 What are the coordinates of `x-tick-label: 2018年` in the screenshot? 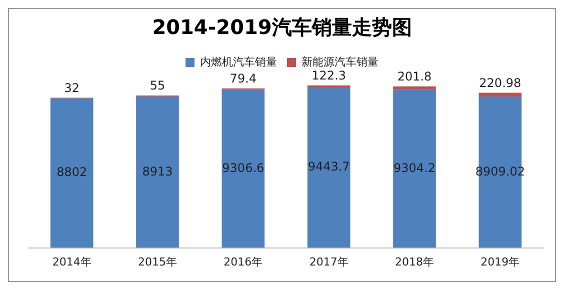 It's located at (414, 261).